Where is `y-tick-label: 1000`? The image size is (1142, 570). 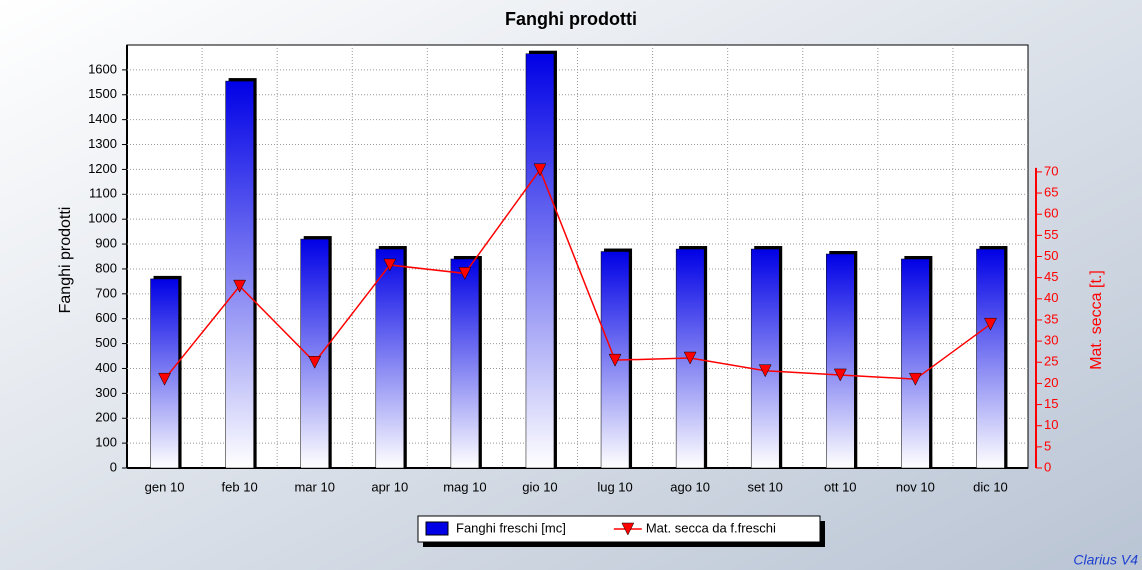 y-tick-label: 1000 is located at coordinates (102, 218).